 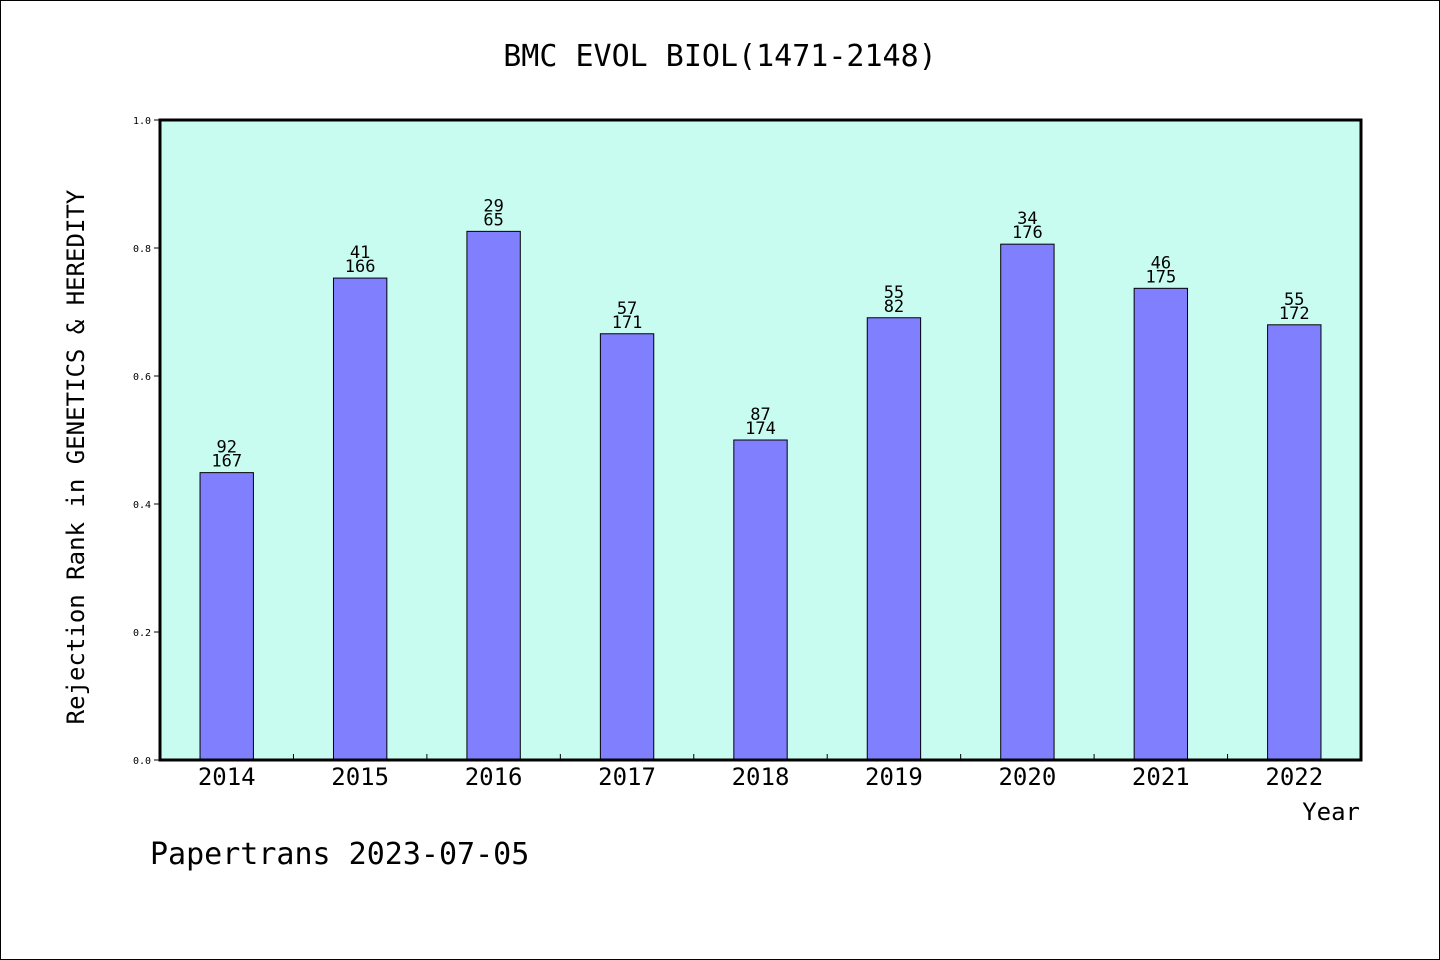 I want to click on bar-rank-label: 29, so click(x=493, y=206).